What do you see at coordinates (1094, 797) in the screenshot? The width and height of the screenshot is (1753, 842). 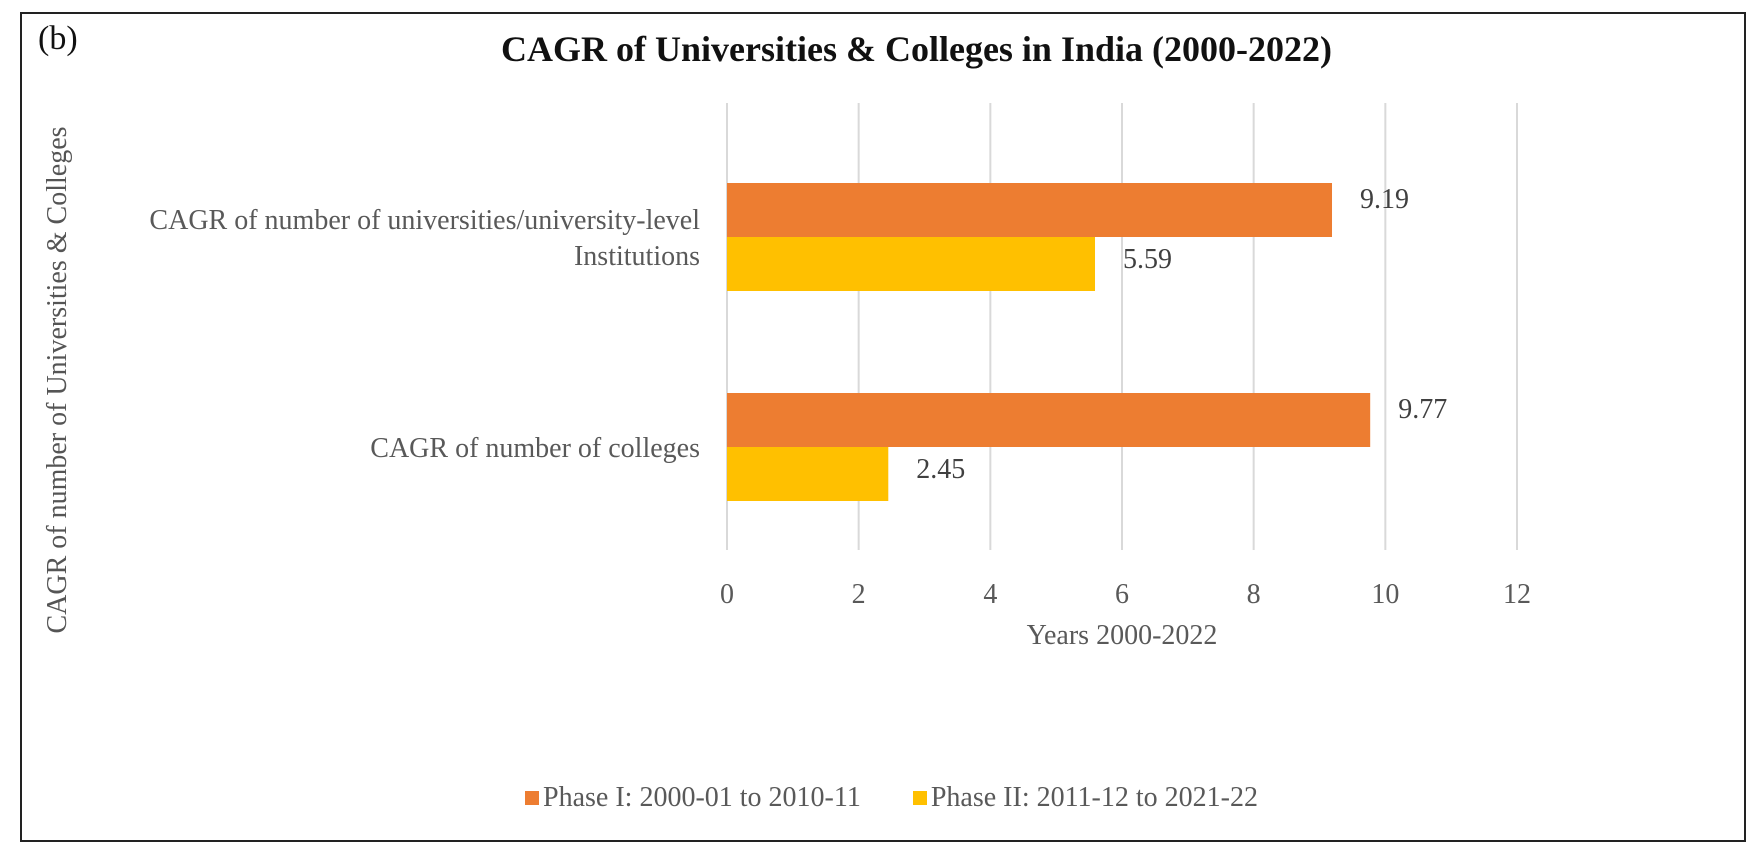 I see `legend-label: Phase II: 2011-12 to 2021-22` at bounding box center [1094, 797].